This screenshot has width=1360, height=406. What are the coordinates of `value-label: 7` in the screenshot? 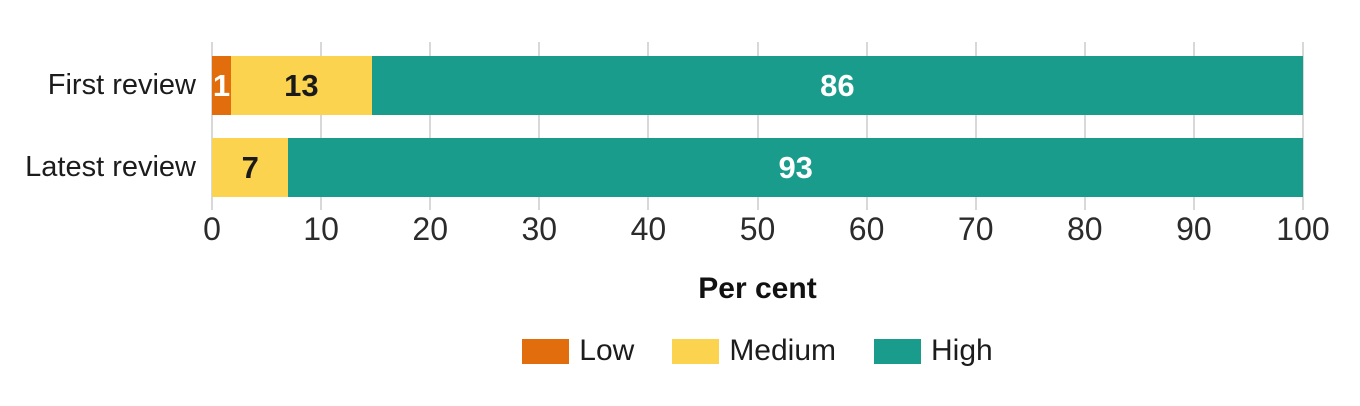 It's located at (250, 167).